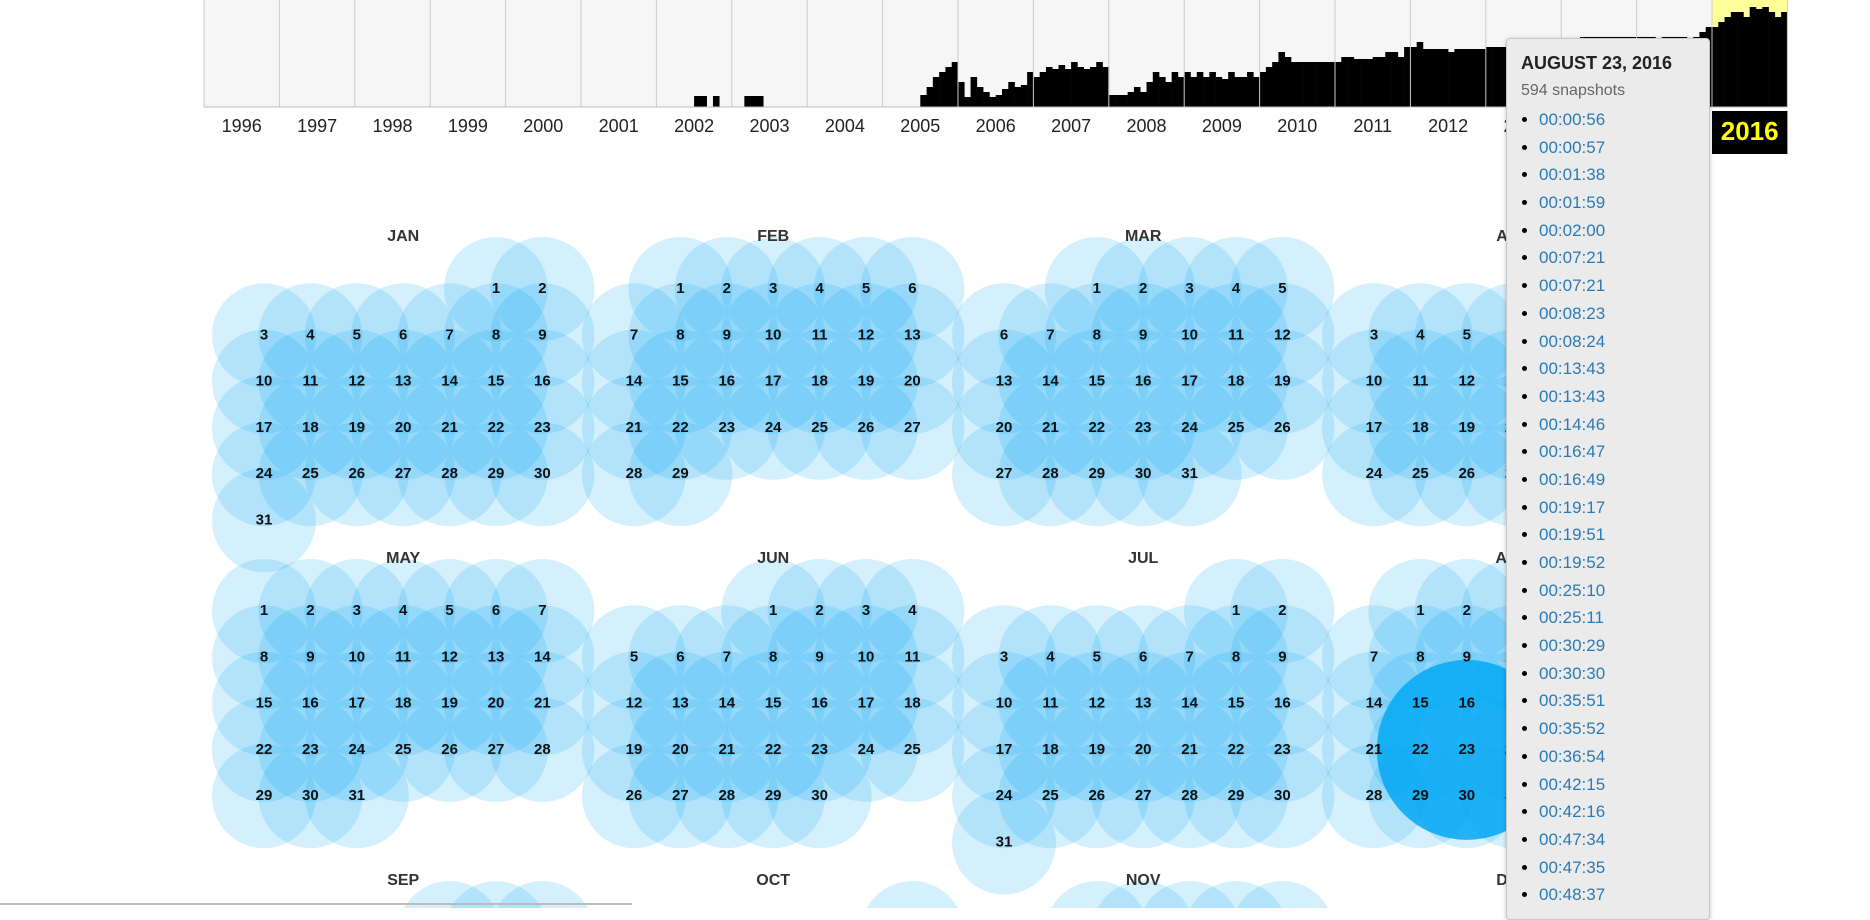 This screenshot has width=1870, height=920. Describe the element at coordinates (1572, 424) in the screenshot. I see `snapshot-link: 00:14:46` at that location.